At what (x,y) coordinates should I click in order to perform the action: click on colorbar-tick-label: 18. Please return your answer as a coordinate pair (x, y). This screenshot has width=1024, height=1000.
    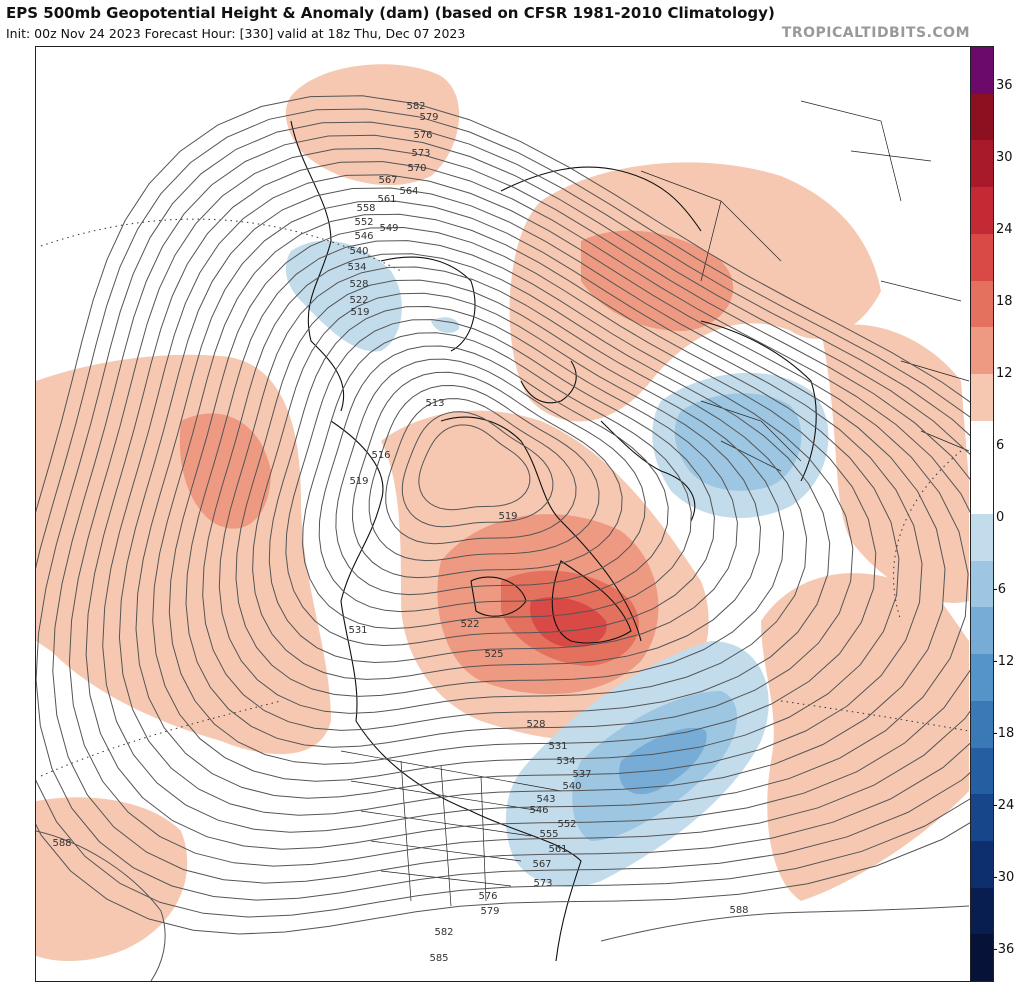
    Looking at the image, I should click on (1004, 301).